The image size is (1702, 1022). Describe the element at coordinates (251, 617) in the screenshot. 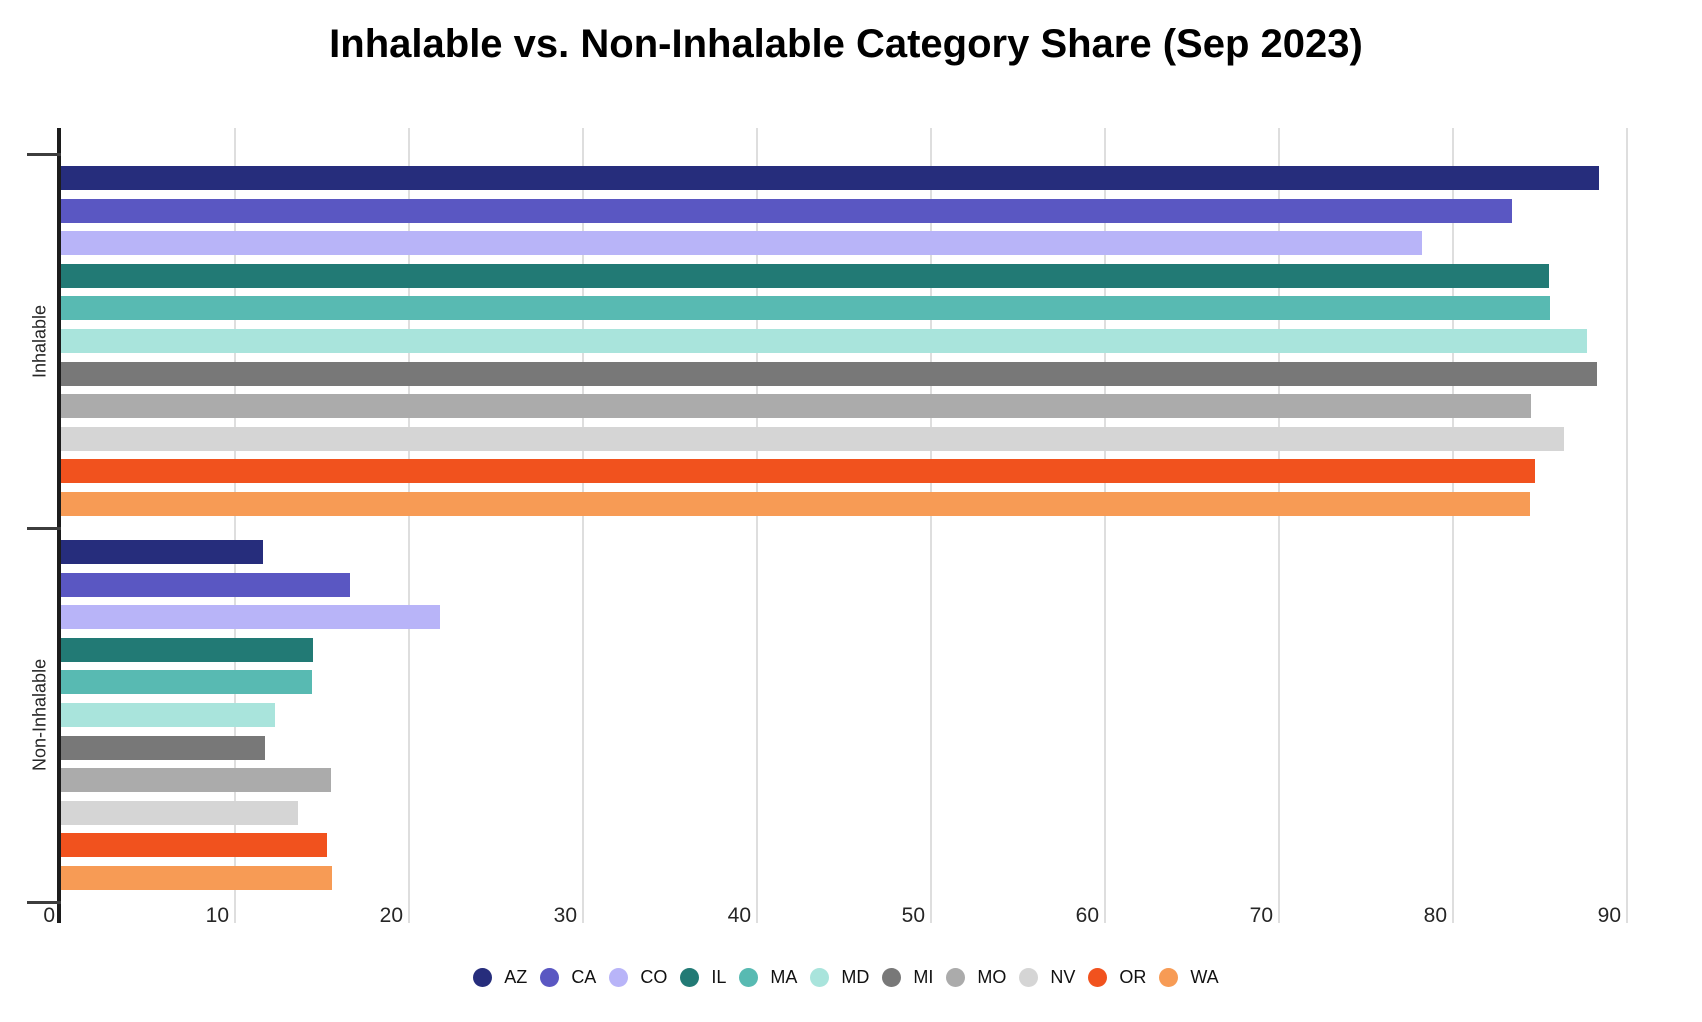

I see `bar-non-inhalable-co` at that location.